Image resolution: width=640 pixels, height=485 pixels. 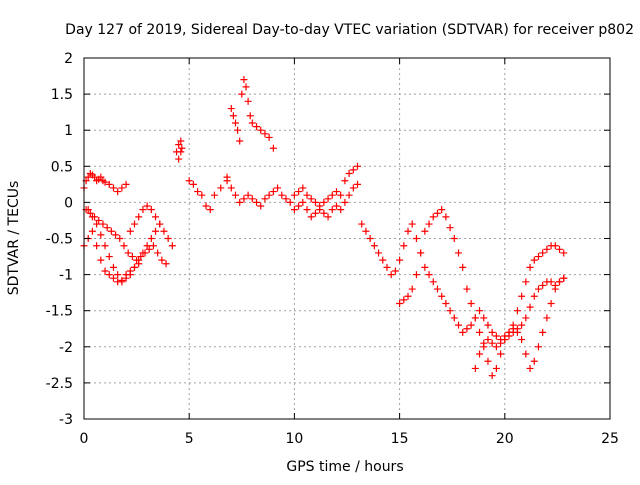 I want to click on y-tick-label: 1, so click(x=68, y=131).